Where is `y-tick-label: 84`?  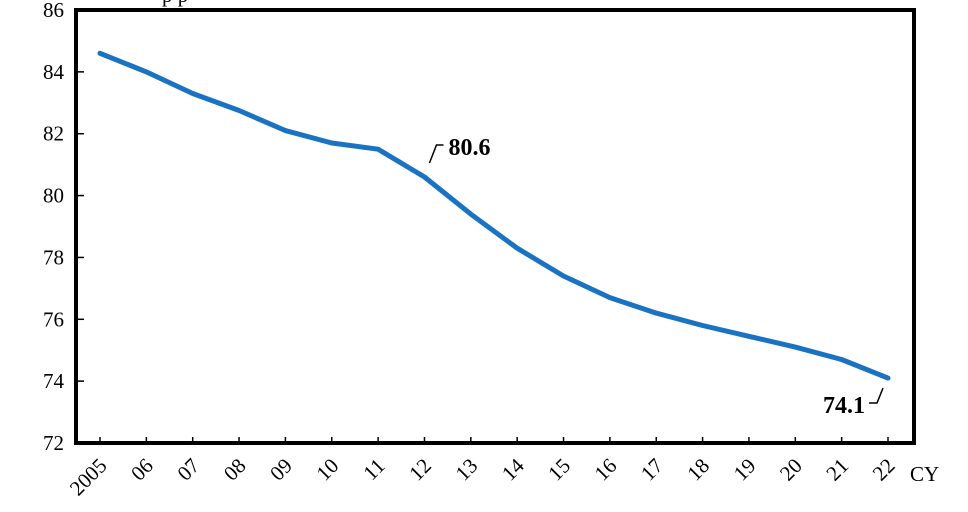 y-tick-label: 84 is located at coordinates (54, 72).